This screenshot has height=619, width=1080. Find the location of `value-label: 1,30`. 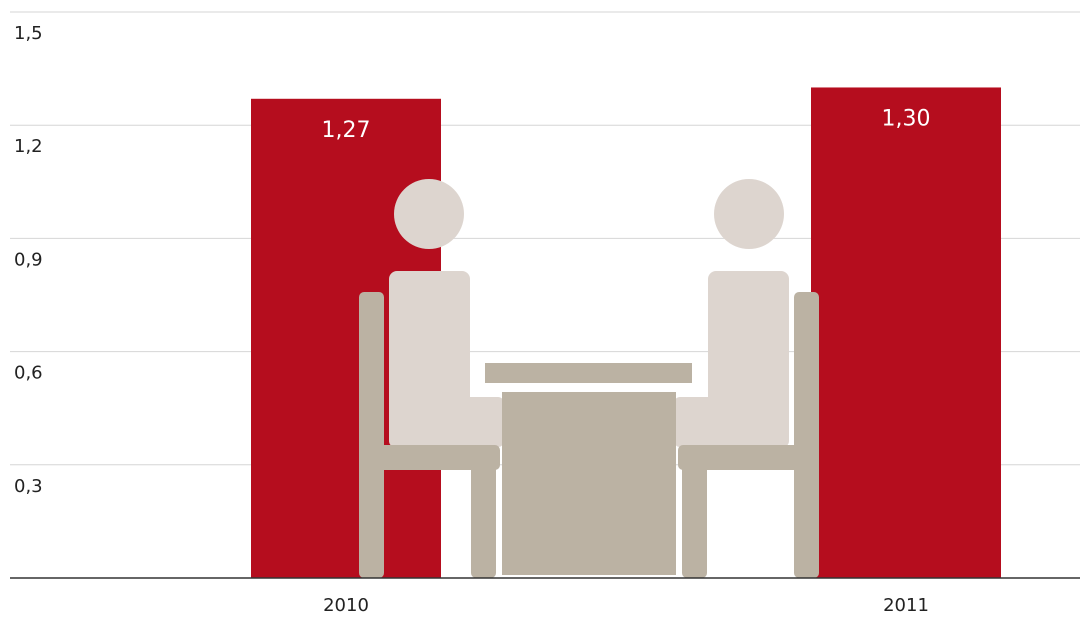

value-label: 1,30 is located at coordinates (906, 118).